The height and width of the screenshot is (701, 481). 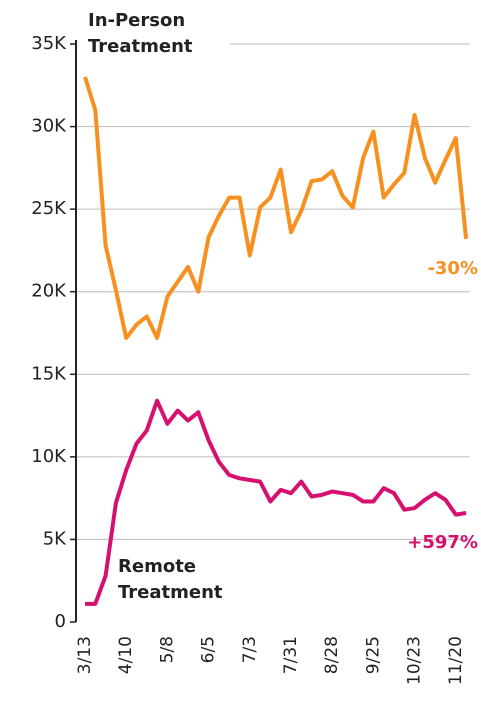 I want to click on x-tick-label: 8/28, so click(x=332, y=655).